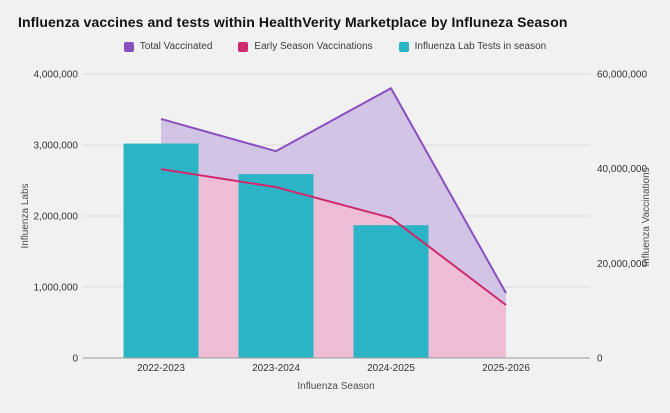  I want to click on y-right-tick-label: 20,000,000, so click(622, 264).